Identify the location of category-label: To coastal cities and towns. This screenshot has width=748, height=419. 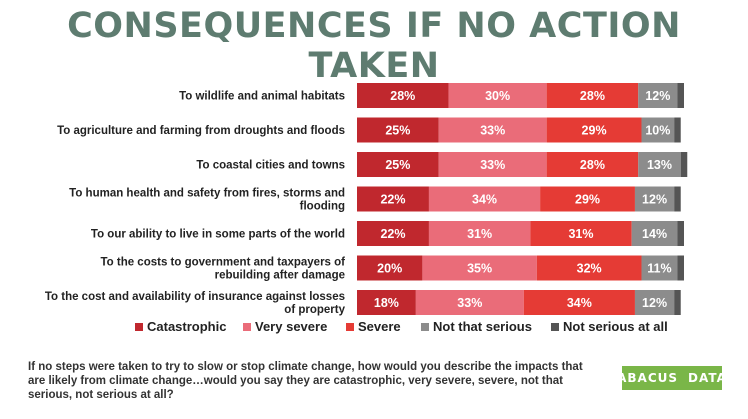
(270, 166).